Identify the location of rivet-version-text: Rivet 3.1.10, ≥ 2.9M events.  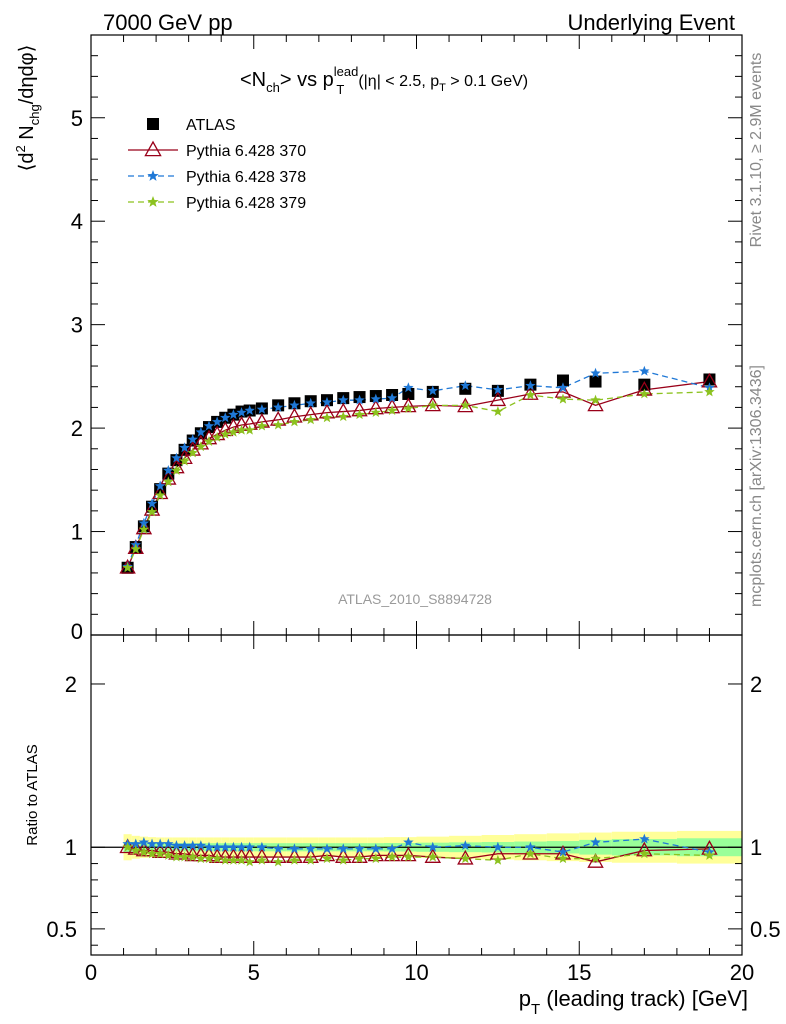
(756, 150).